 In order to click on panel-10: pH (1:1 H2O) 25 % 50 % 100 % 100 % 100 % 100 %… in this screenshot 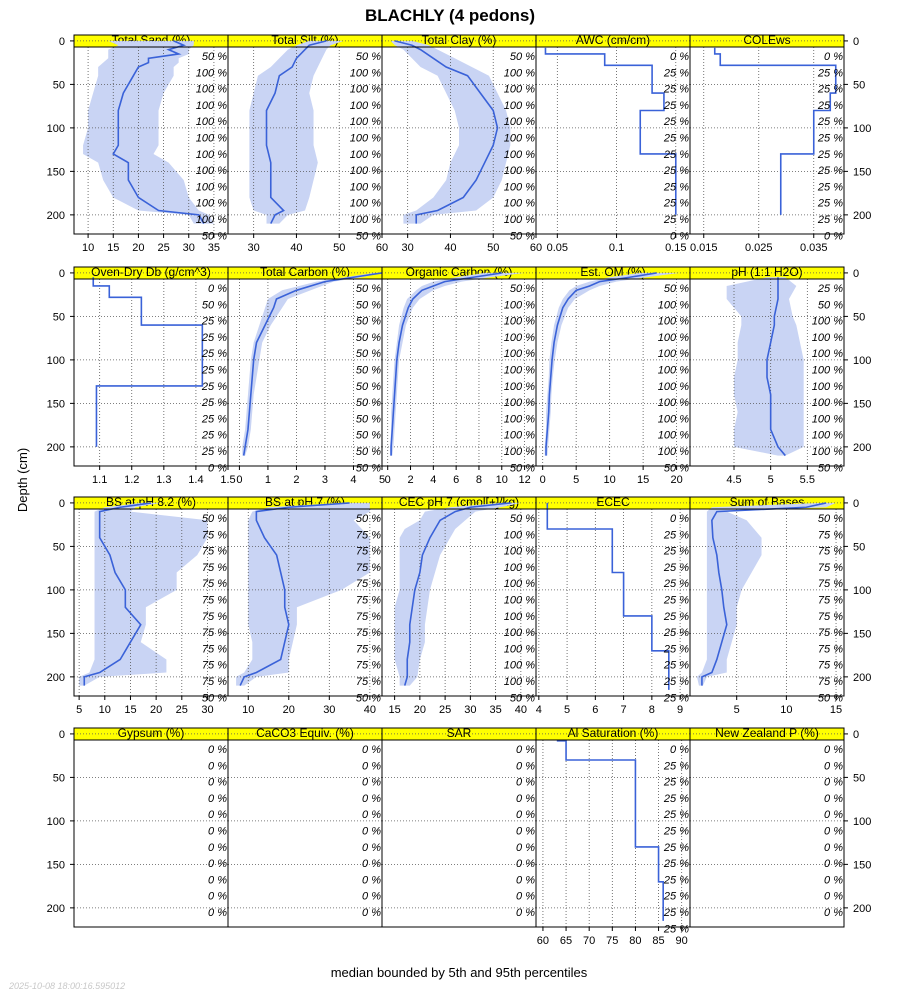, I will do `click(780, 375)`.